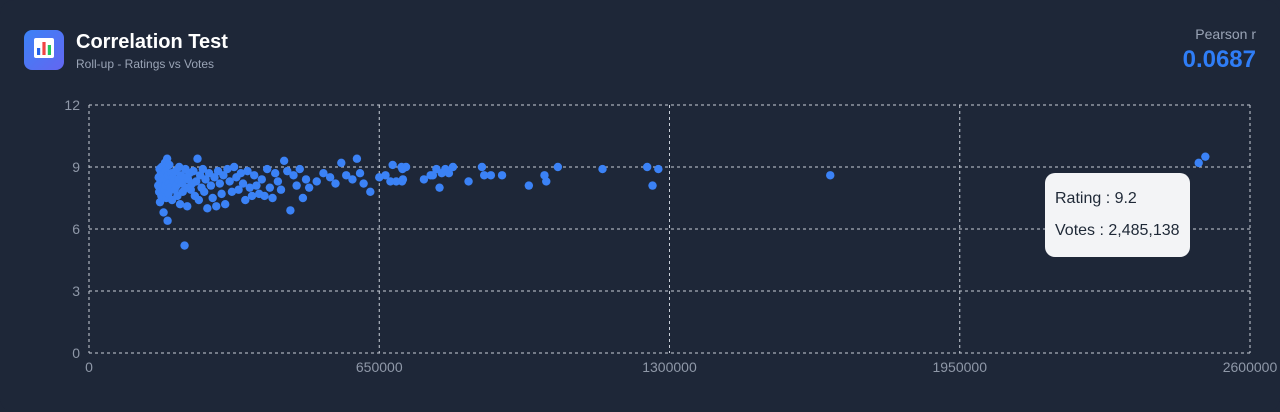 The image size is (1280, 412). I want to click on y-tick-label: 6, so click(76, 229).